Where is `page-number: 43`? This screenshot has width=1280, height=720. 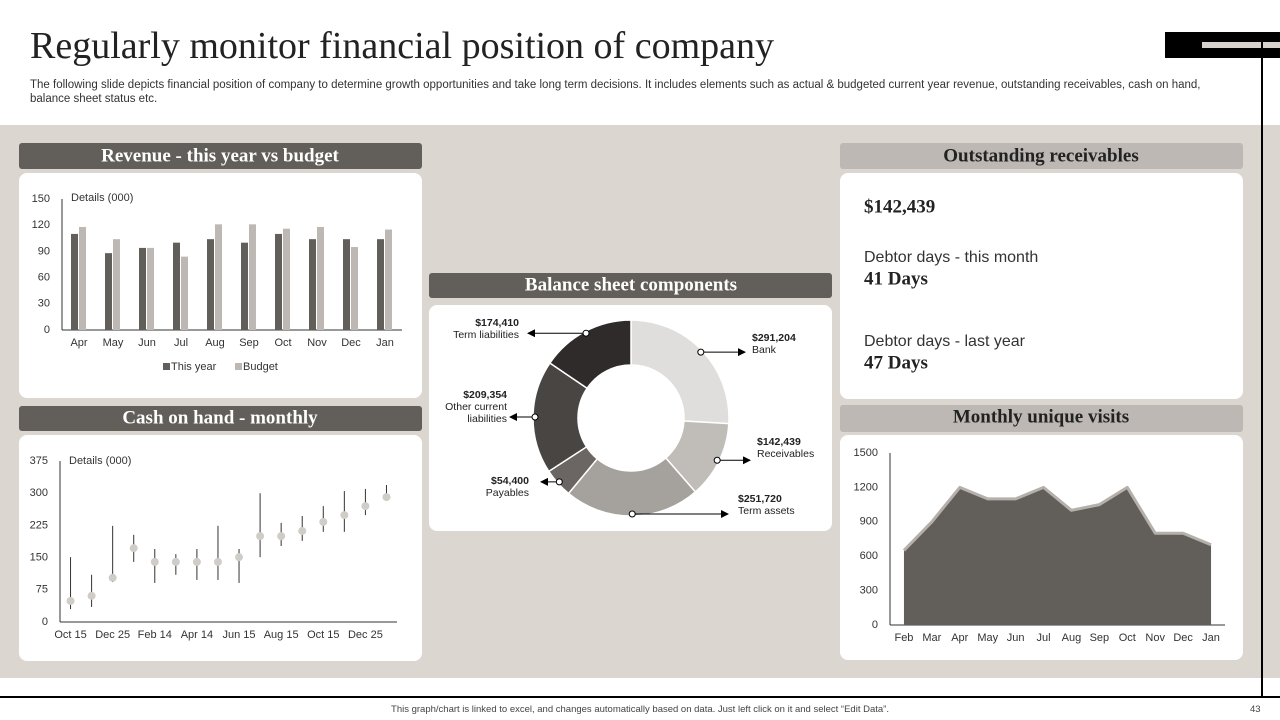
page-number: 43 is located at coordinates (1255, 709).